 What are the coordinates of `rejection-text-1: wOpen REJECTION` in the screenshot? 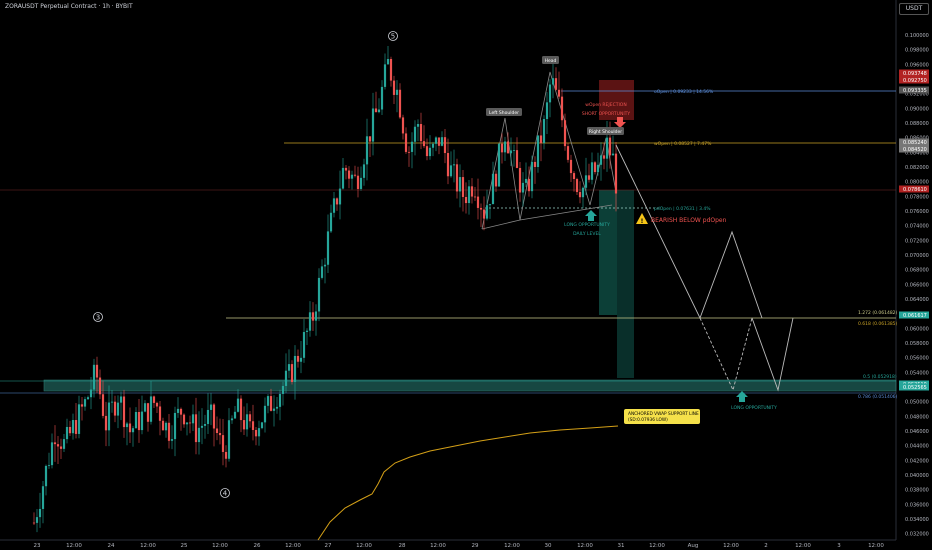 It's located at (605, 105).